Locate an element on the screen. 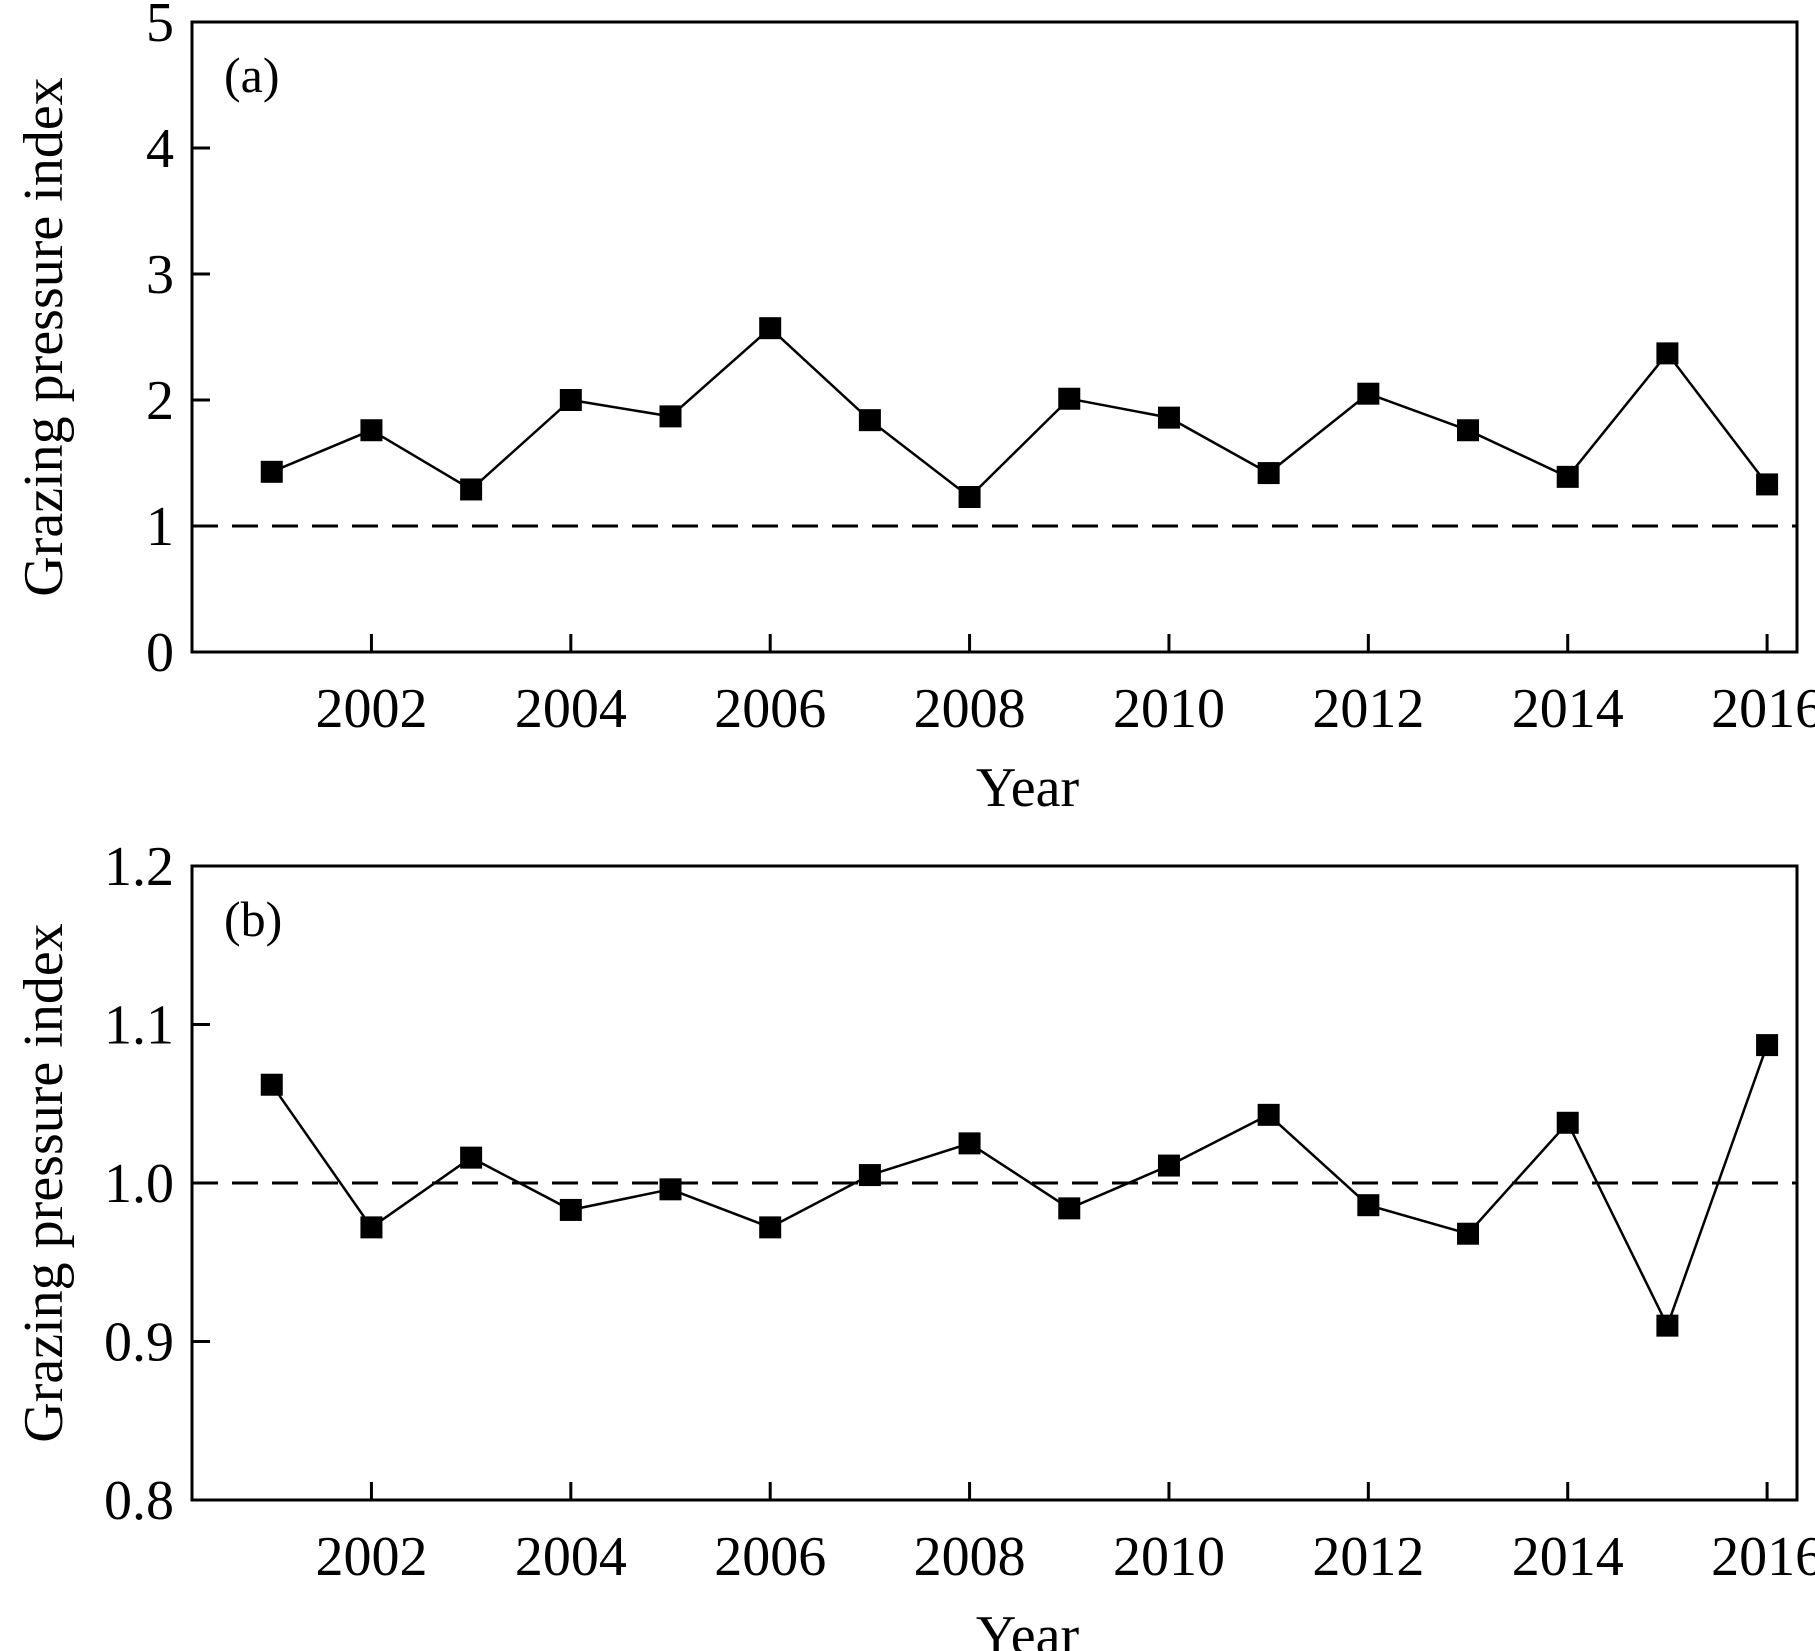 Image resolution: width=1815 pixels, height=1651 pixels. y-tick-label: 4 is located at coordinates (160, 149).